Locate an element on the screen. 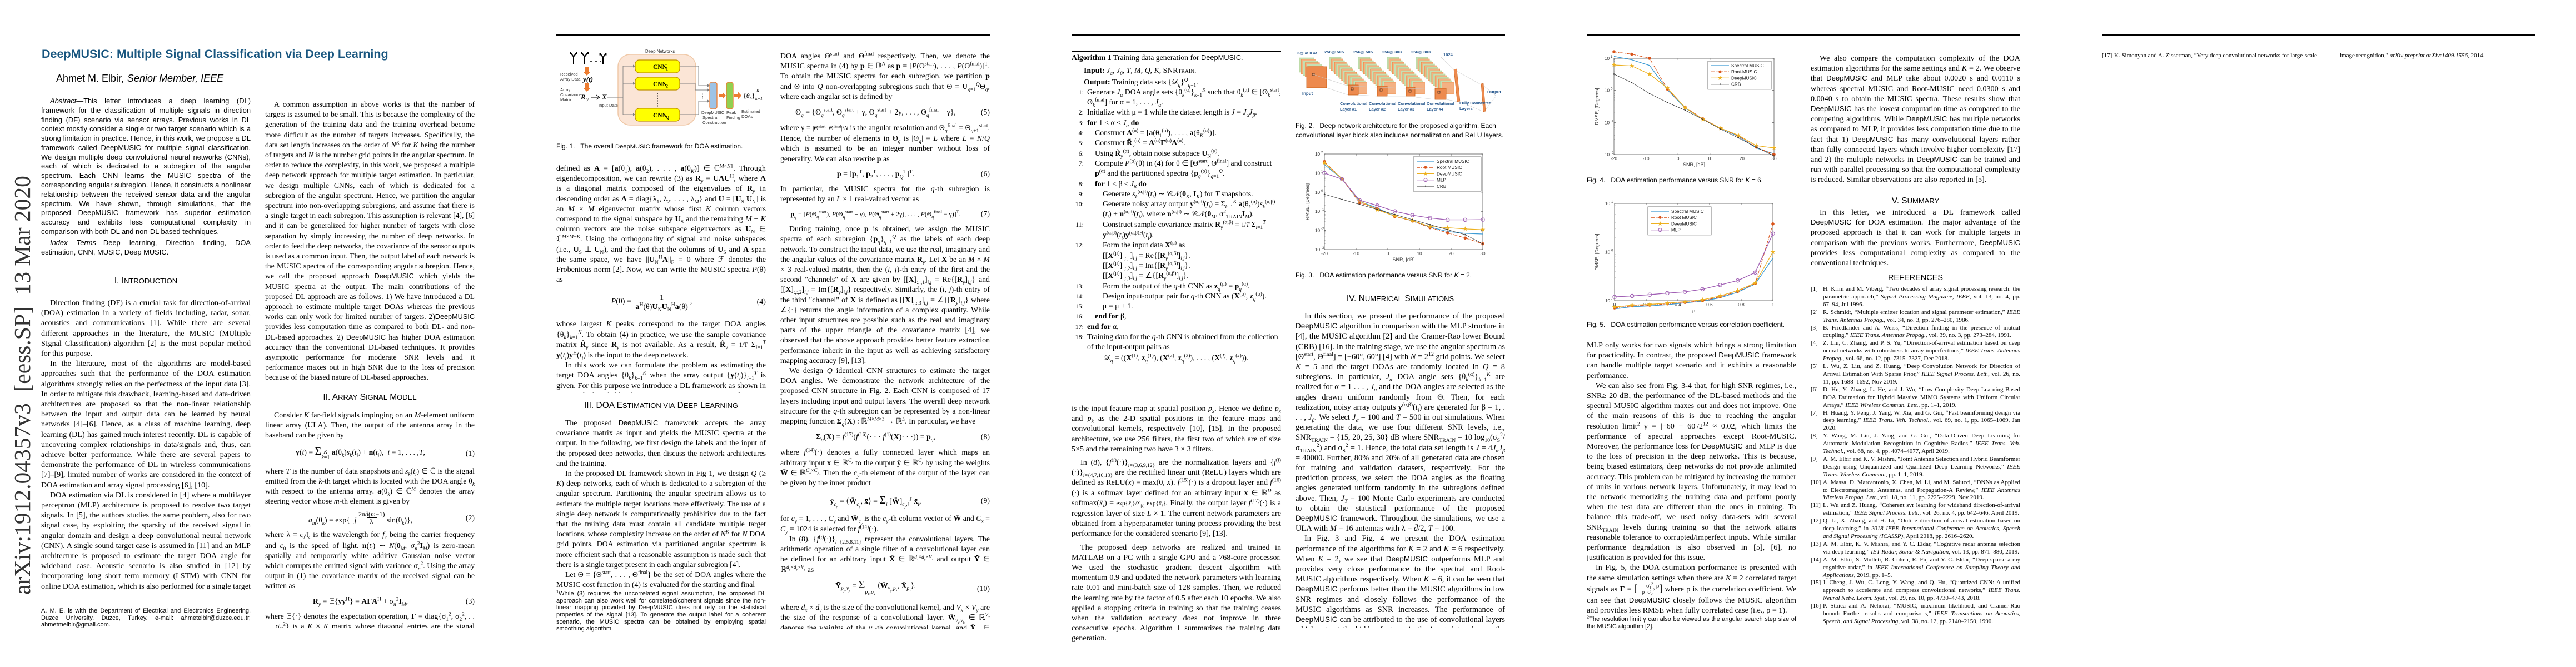 The height and width of the screenshot is (667, 2576). svg-text: Estimated is located at coordinates (750, 111).